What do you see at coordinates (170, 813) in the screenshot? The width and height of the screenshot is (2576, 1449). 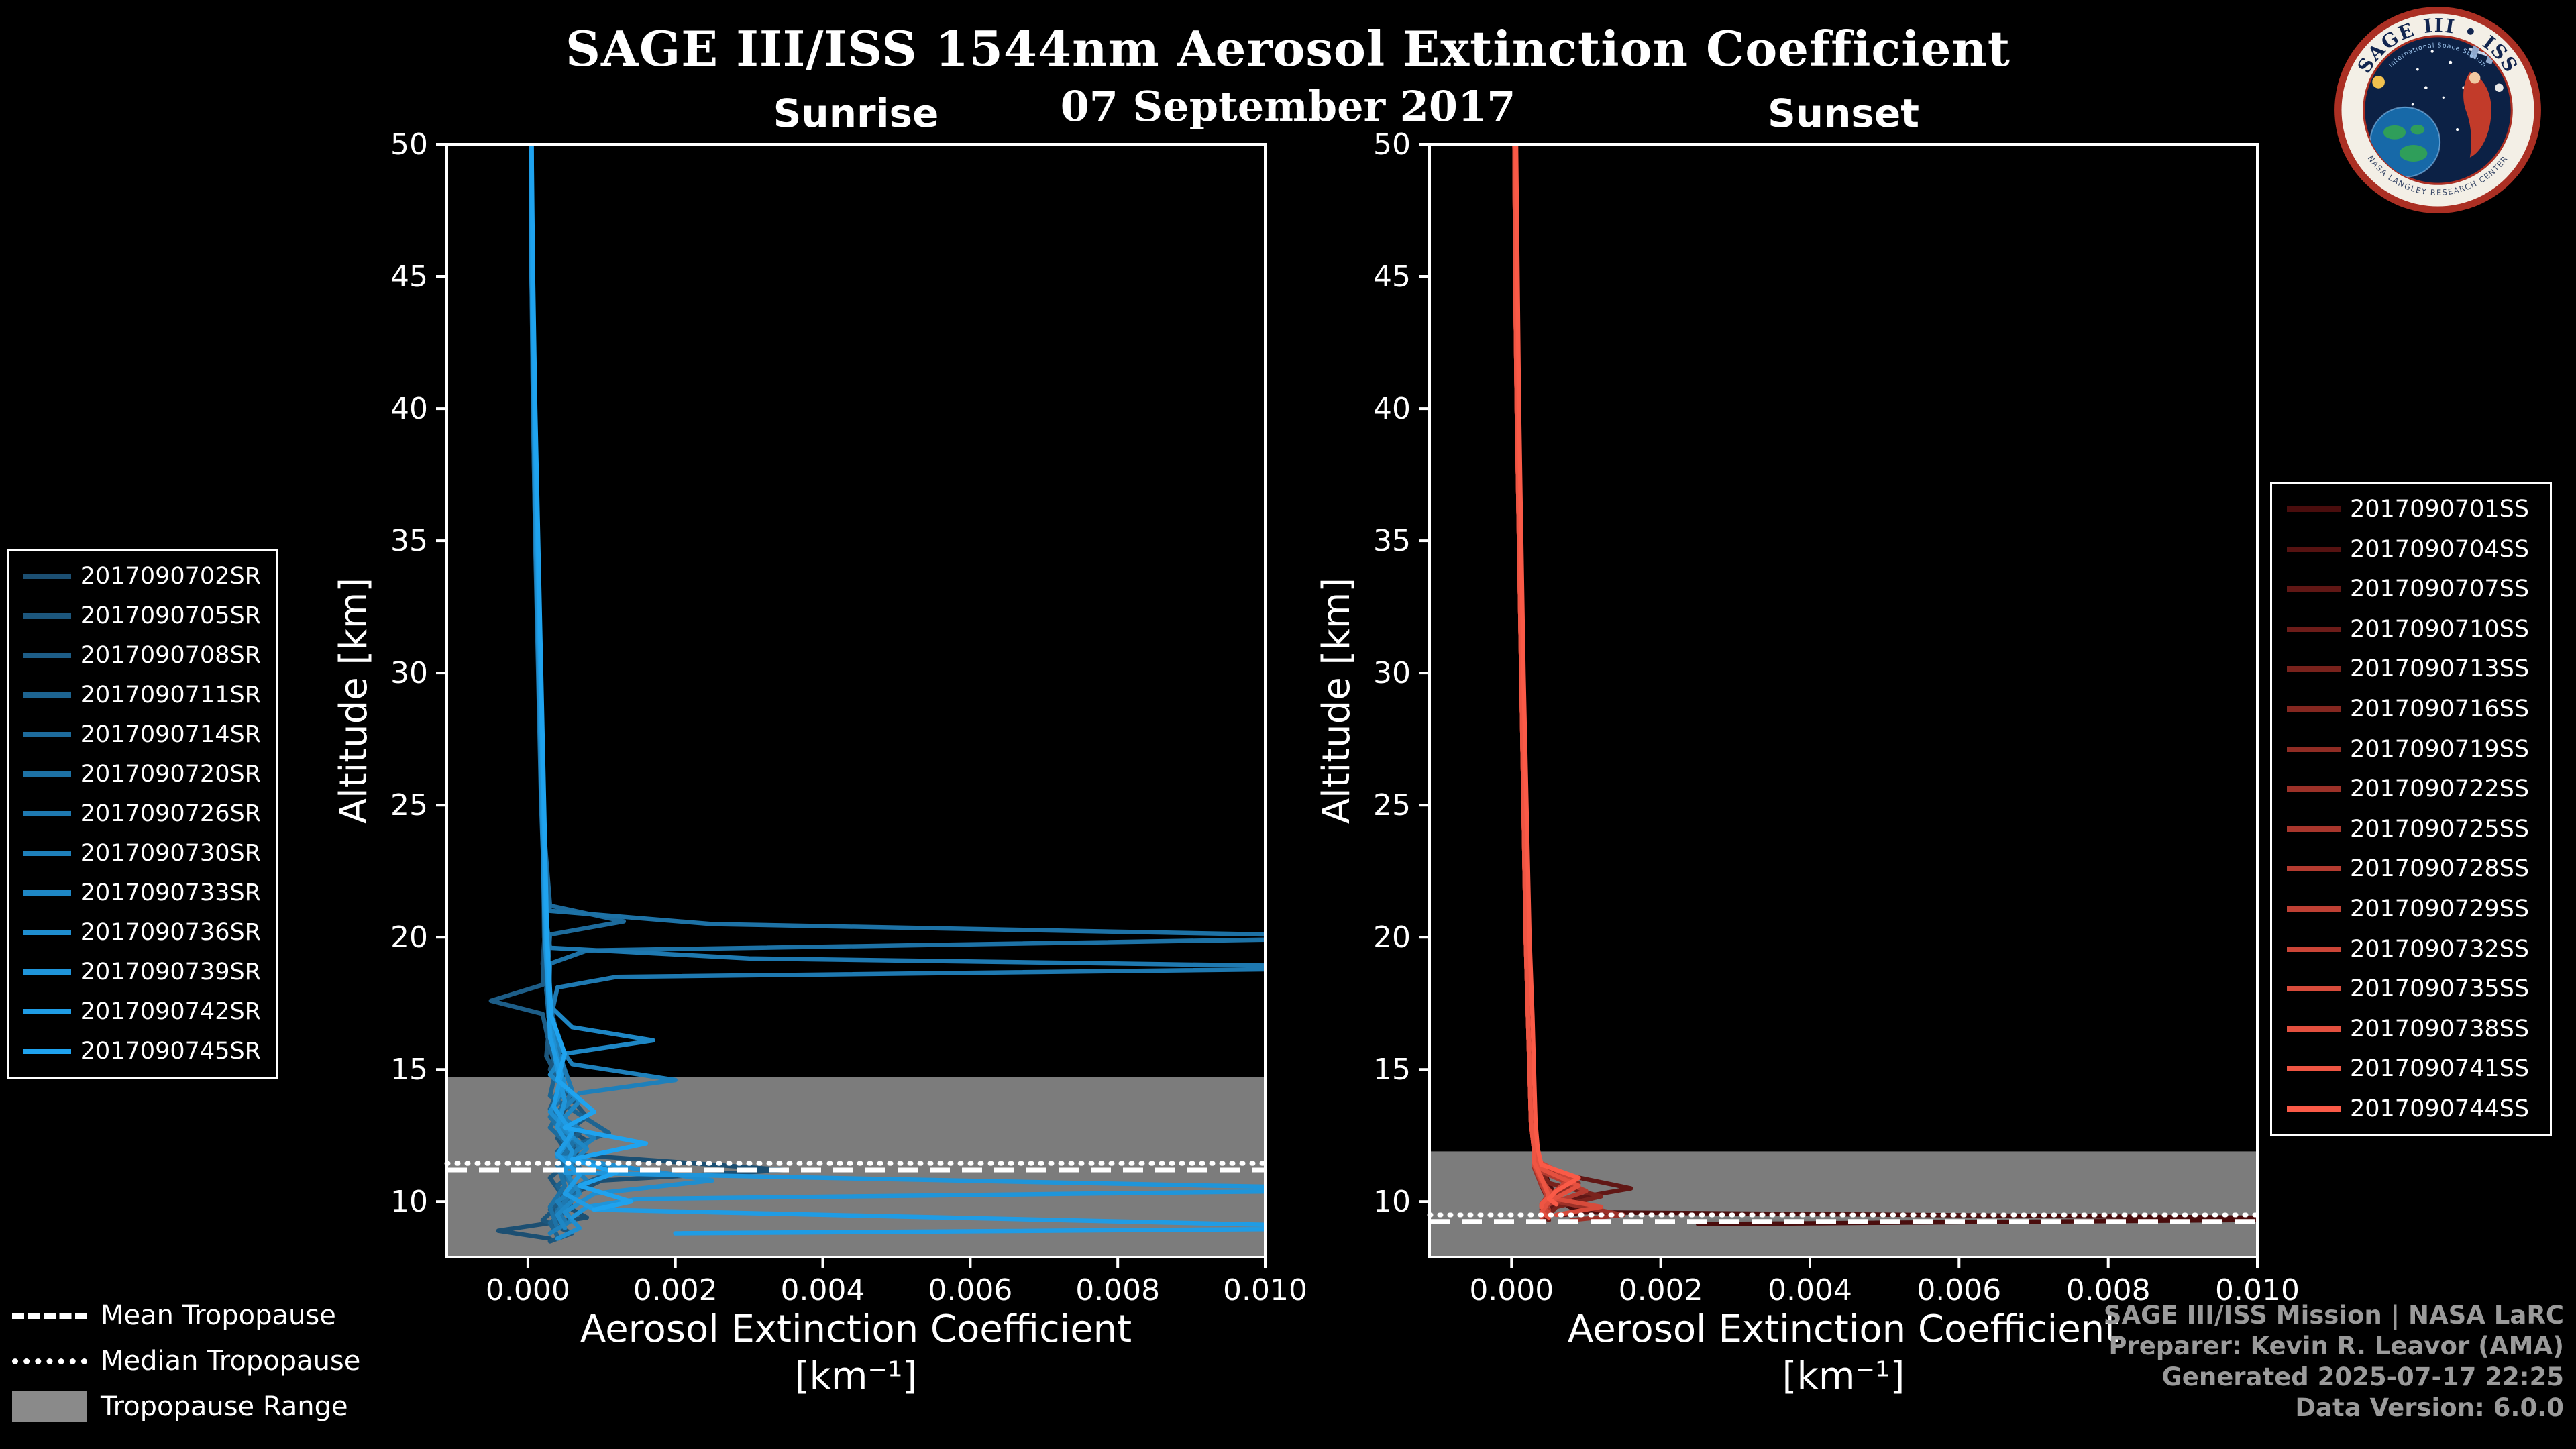 I see `legend-label: 2017090726SR` at bounding box center [170, 813].